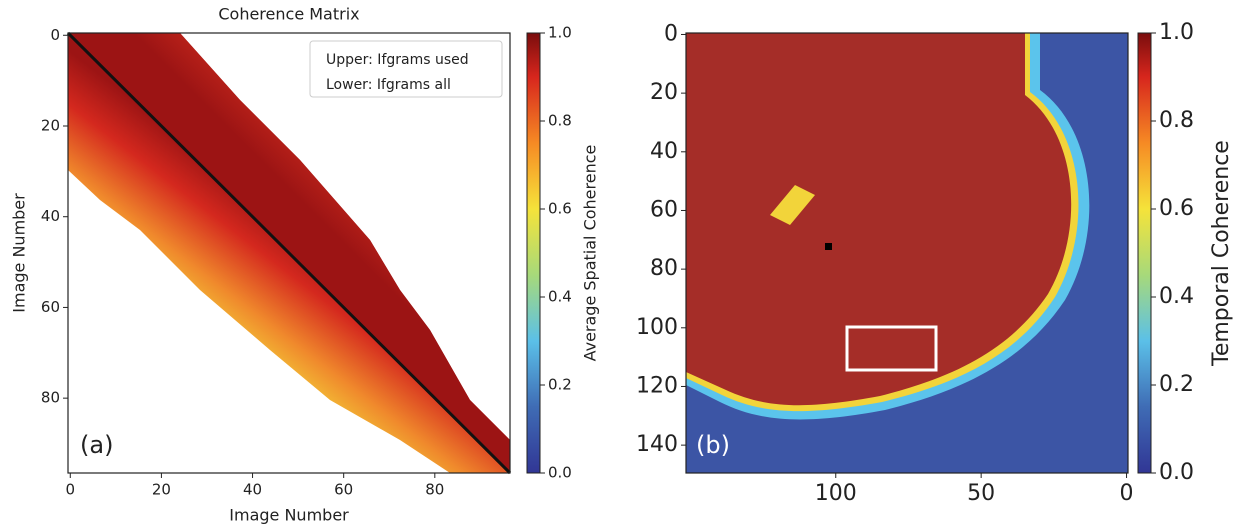 This screenshot has width=1241, height=529. I want to click on legend-box, so click(406, 69).